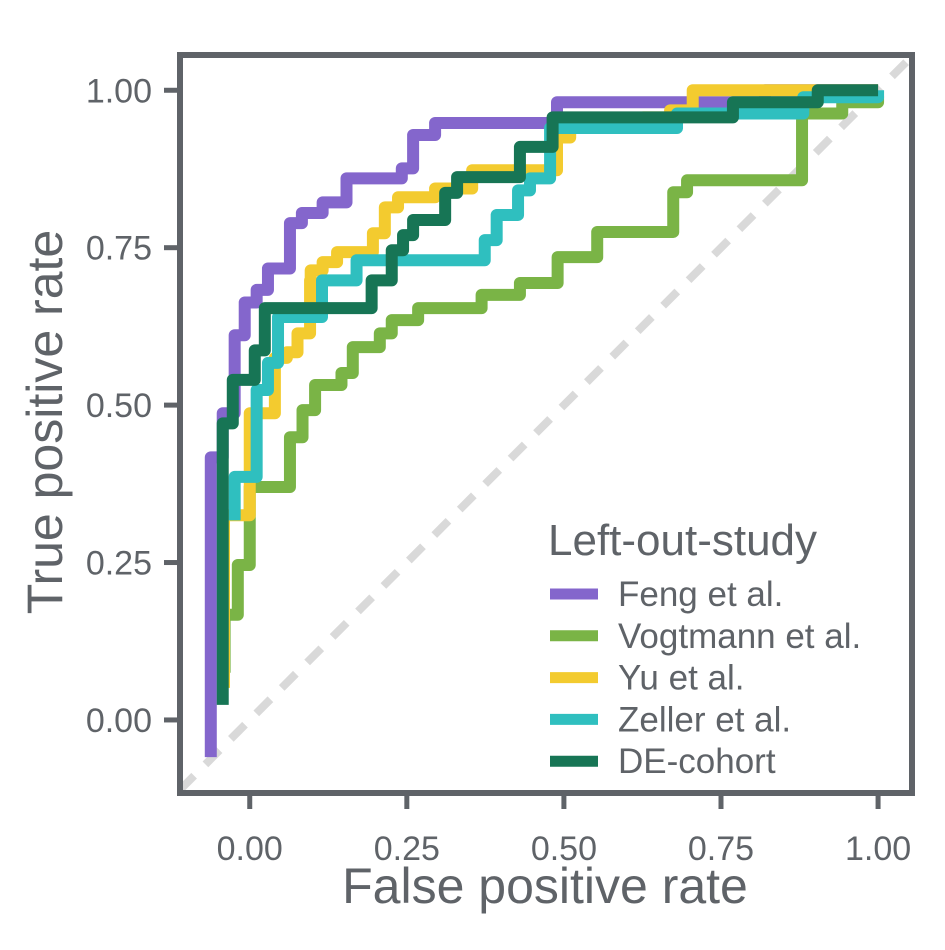 The width and height of the screenshot is (945, 950). What do you see at coordinates (119, 406) in the screenshot?
I see `y-tick-label: 0.50` at bounding box center [119, 406].